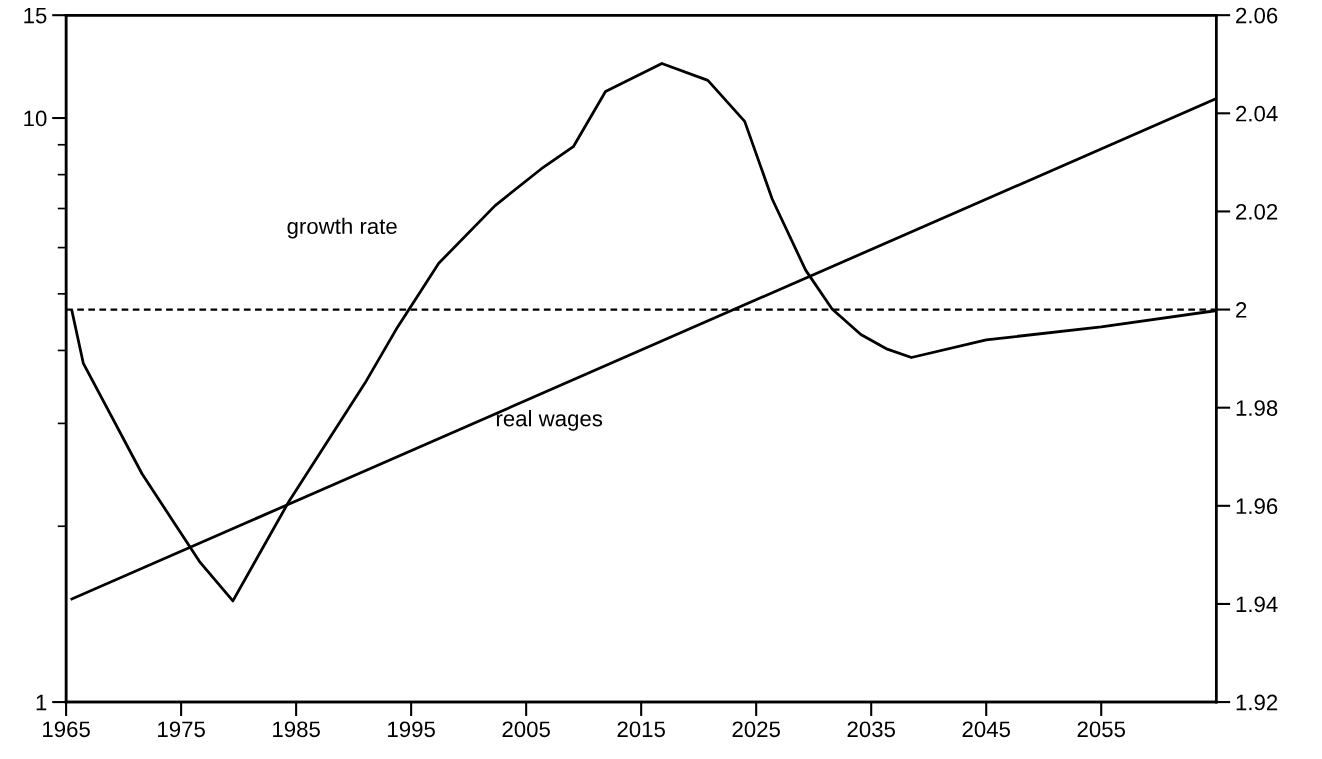  Describe the element at coordinates (296, 729) in the screenshot. I see `x-tick-label: 1985` at that location.